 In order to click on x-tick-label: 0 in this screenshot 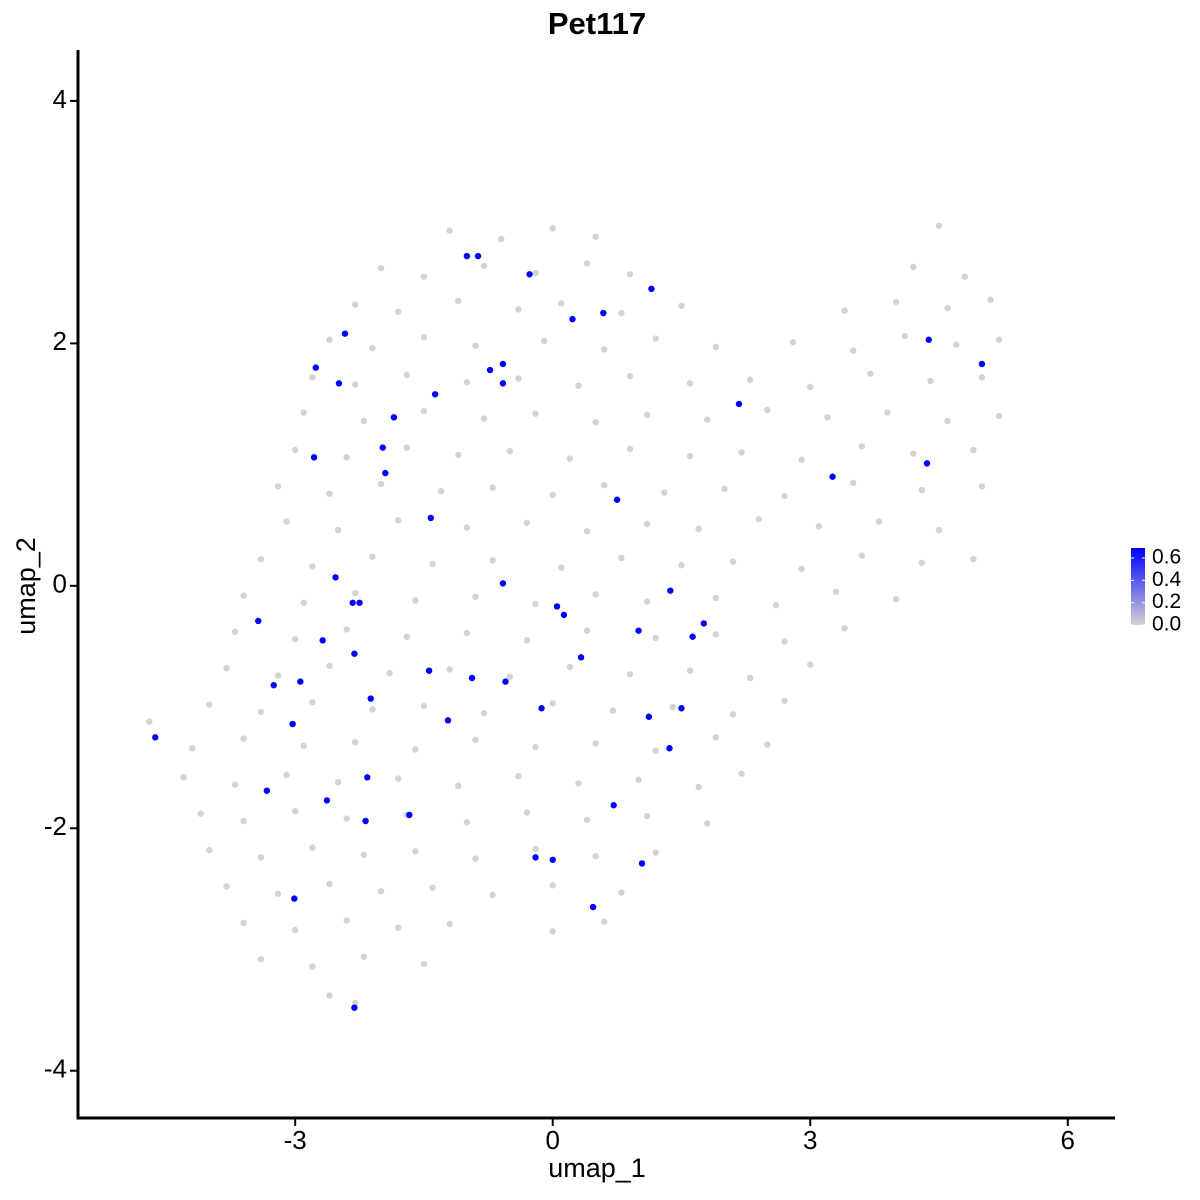, I will do `click(552, 1140)`.